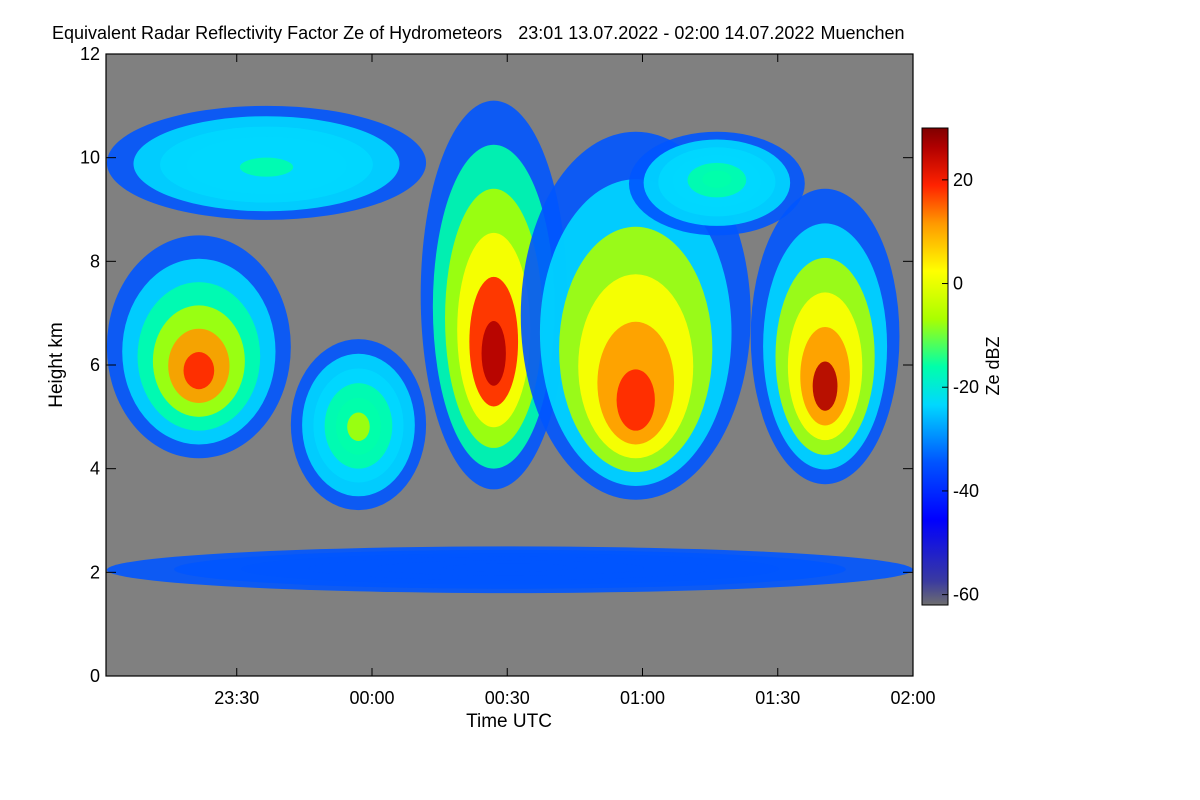 This screenshot has width=1200, height=800. What do you see at coordinates (371, 698) in the screenshot?
I see `x-tick-label: 00:00` at bounding box center [371, 698].